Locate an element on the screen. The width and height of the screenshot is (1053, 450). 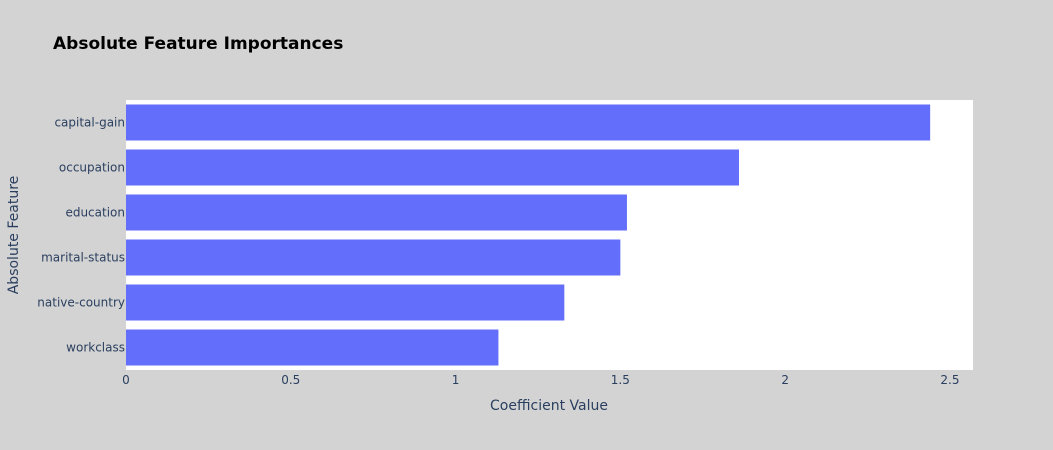
y-tick-label-native-country: native-country is located at coordinates (81, 303).